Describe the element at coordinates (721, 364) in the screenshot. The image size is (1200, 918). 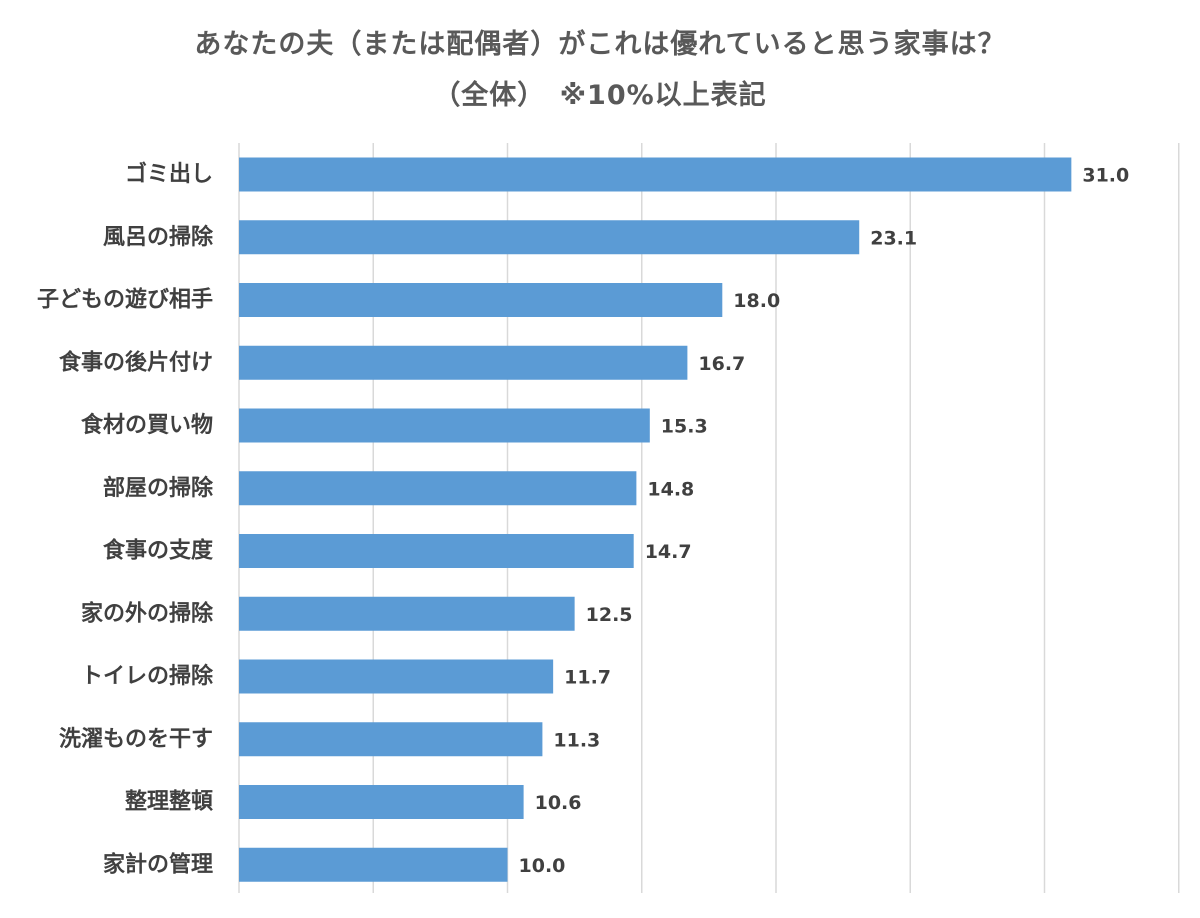
I see `data-label: 16.7` at that location.